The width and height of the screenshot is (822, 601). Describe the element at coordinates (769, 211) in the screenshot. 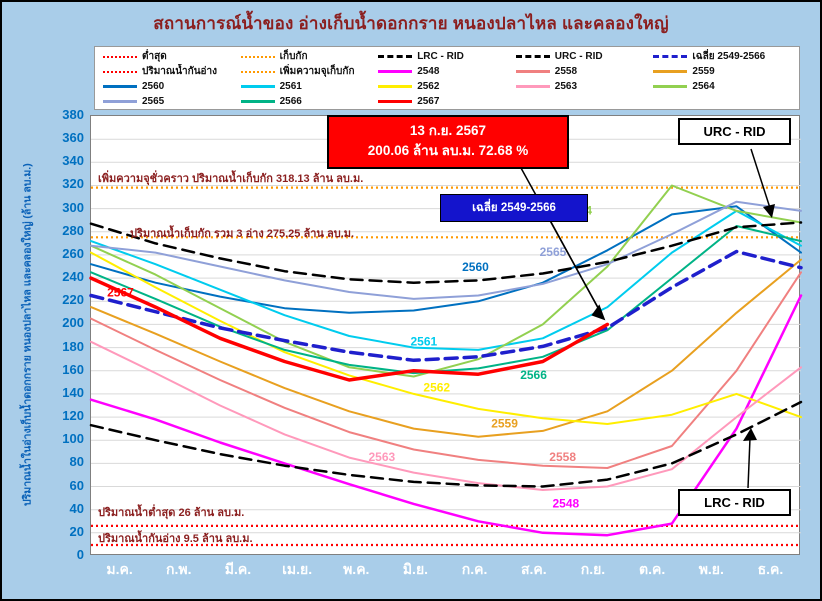

I see `urc-arrowhead` at that location.